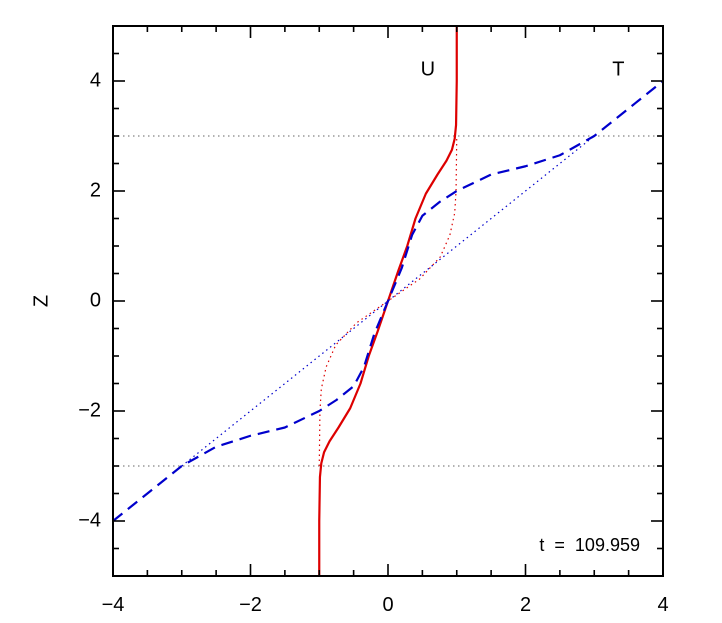 The width and height of the screenshot is (722, 623). I want to click on x-tick-label: −2, so click(250, 605).